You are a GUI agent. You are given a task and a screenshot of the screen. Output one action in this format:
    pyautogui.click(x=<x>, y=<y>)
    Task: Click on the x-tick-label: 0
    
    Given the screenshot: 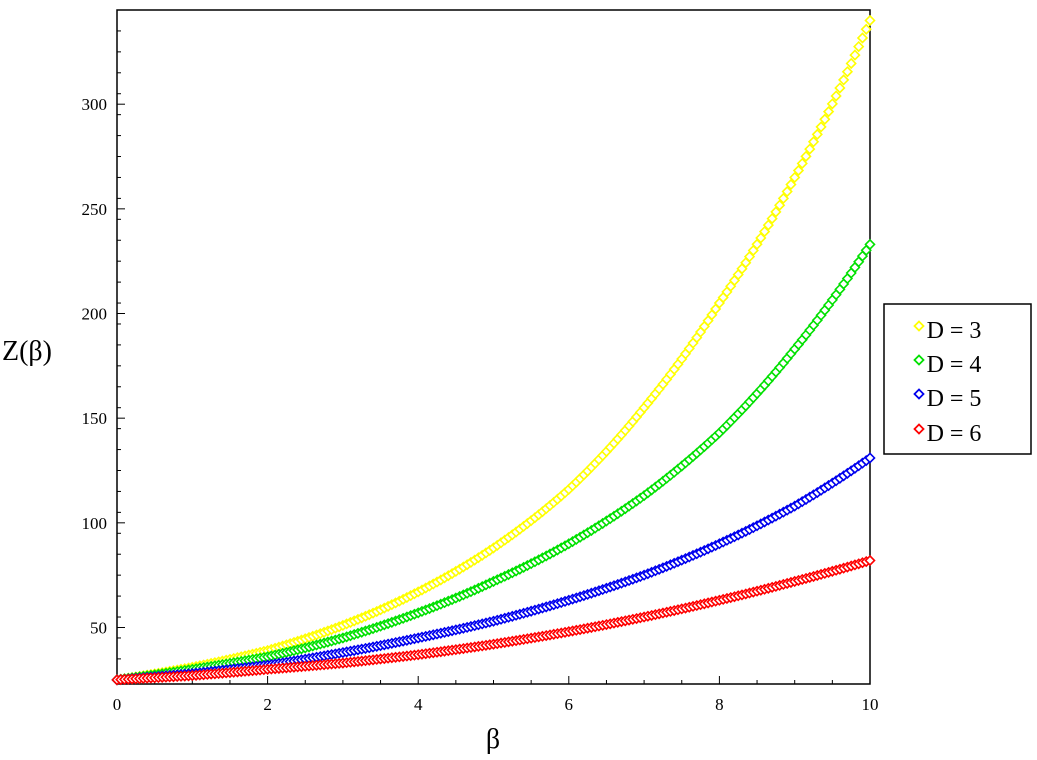 What is the action you would take?
    pyautogui.click(x=117, y=704)
    